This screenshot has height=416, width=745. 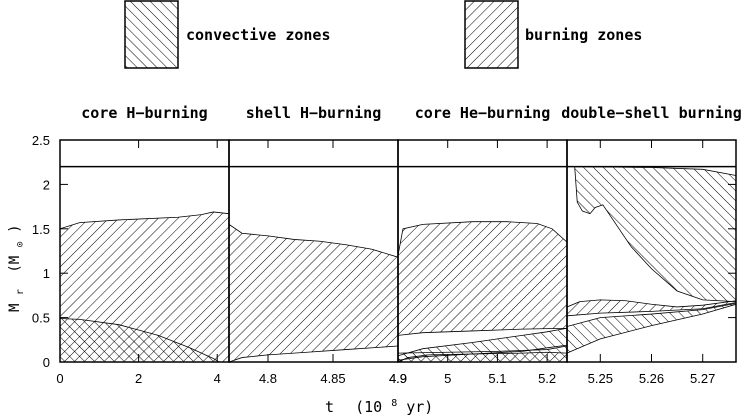 I want to click on panel-title: core H−burning, so click(x=144, y=113).